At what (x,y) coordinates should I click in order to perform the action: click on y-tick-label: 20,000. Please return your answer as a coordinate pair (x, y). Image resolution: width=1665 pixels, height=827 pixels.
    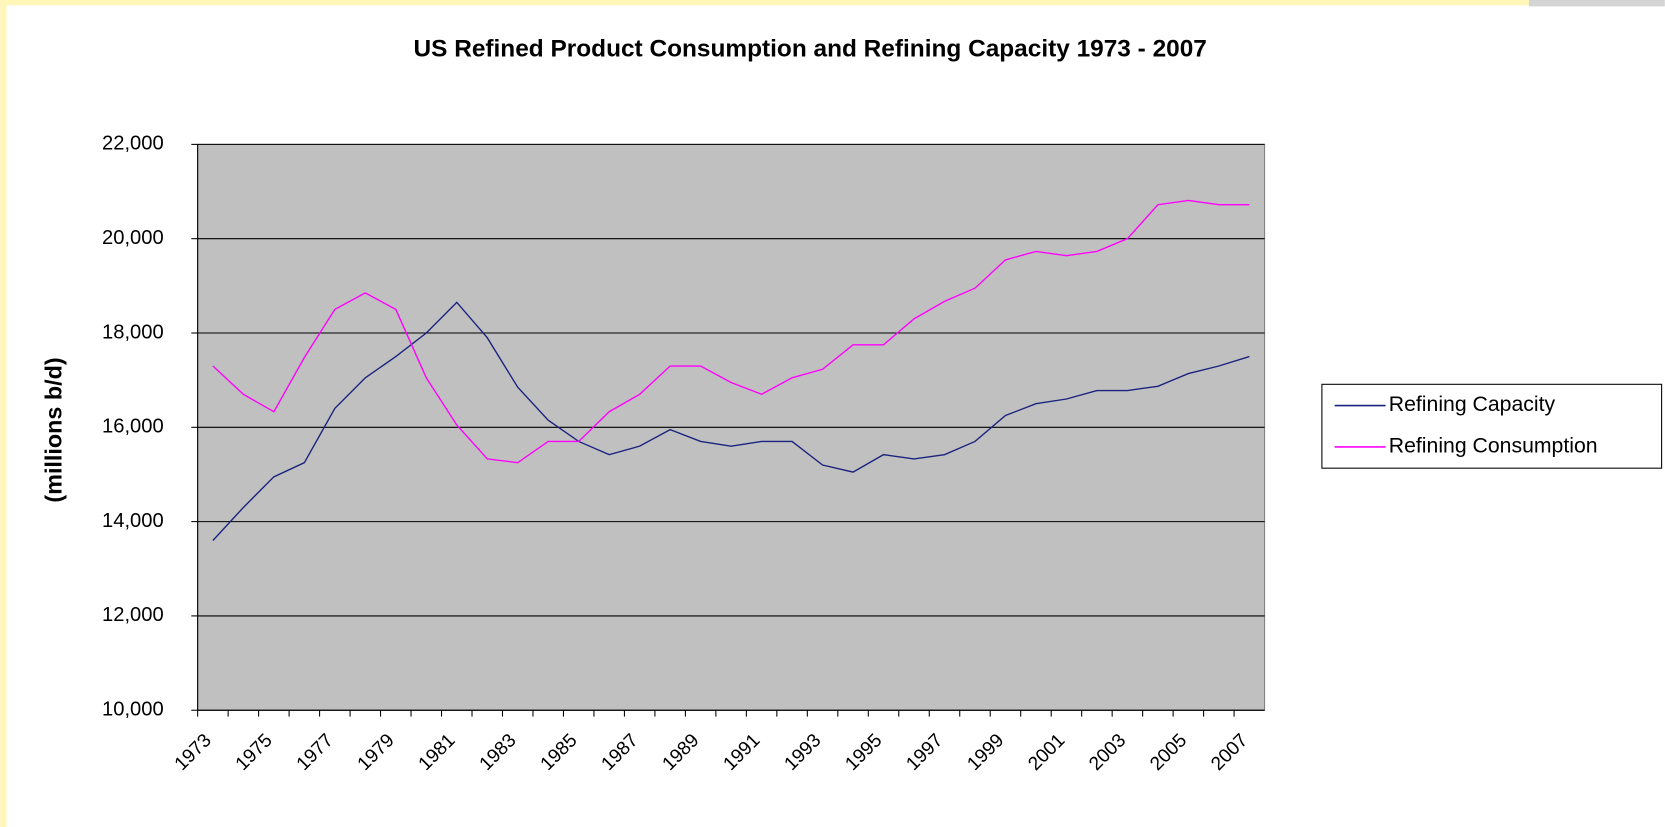
    Looking at the image, I should click on (133, 238).